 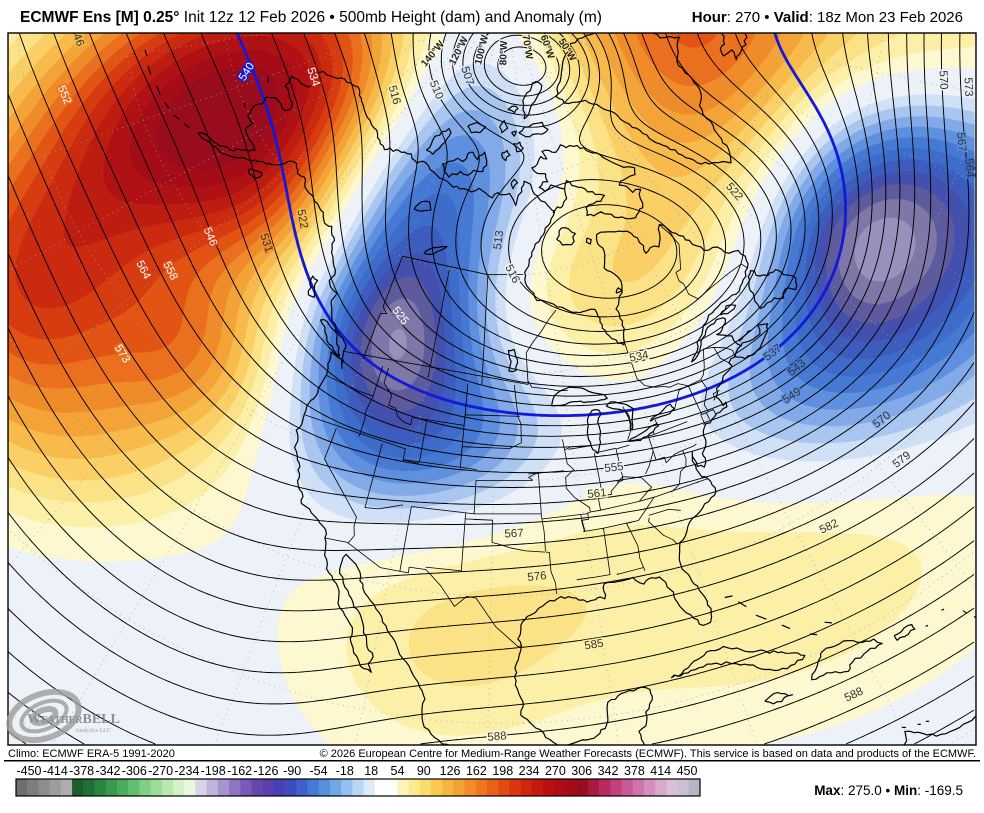 I want to click on svg-text: 534, so click(x=639, y=357).